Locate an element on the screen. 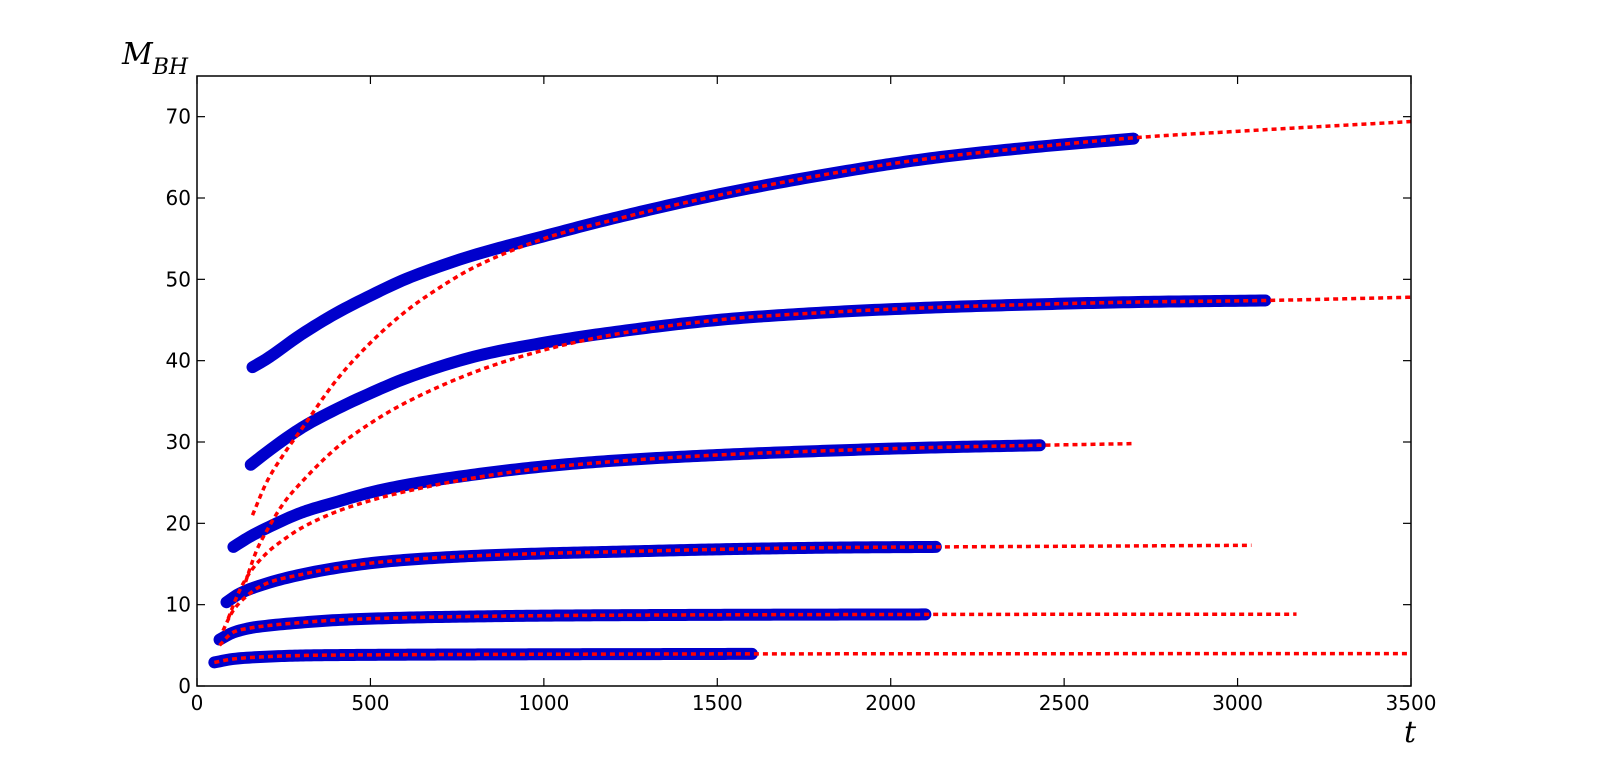 The width and height of the screenshot is (1600, 780). x-tick-label: 1500 is located at coordinates (717, 703).